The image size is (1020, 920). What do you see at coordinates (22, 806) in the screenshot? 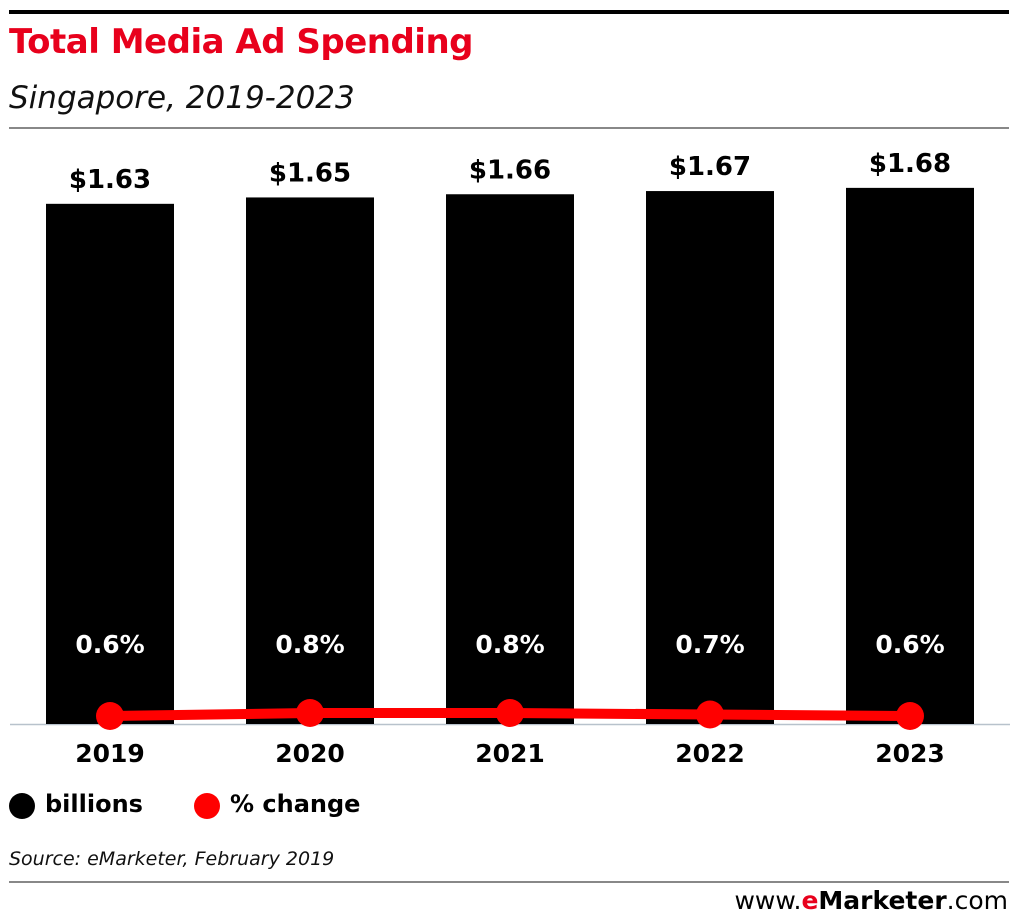
I see `legend-swatch-billions` at bounding box center [22, 806].